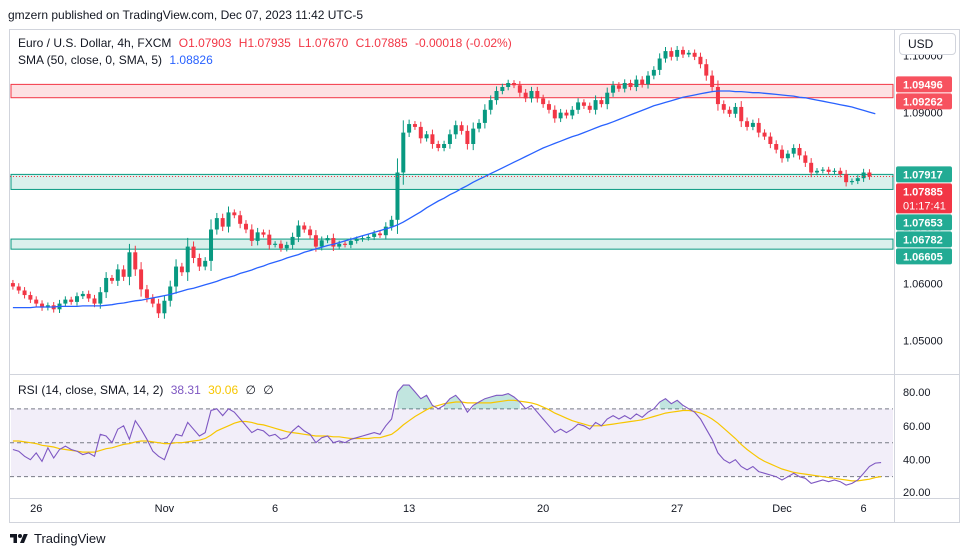  Describe the element at coordinates (923, 85) in the screenshot. I see `price-label-text: 1.09496` at that location.